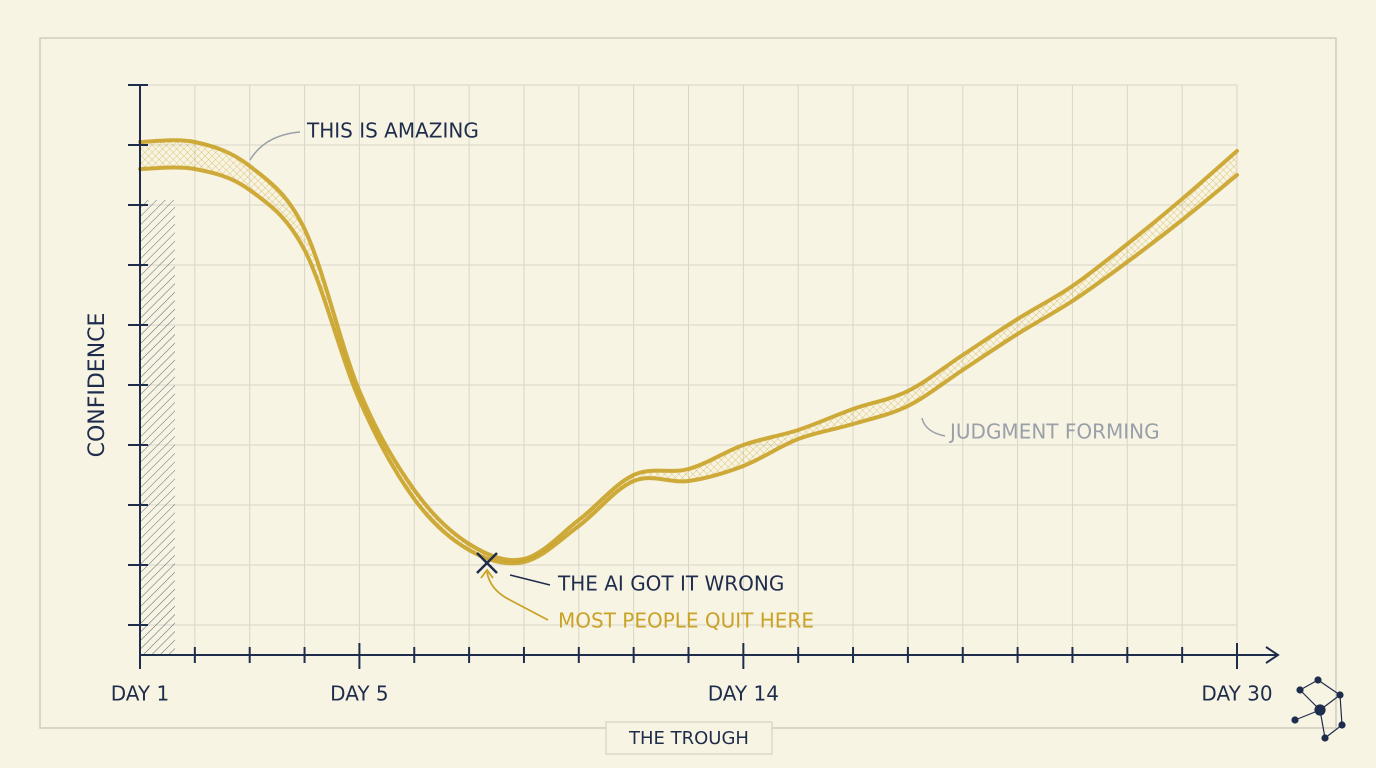 The width and height of the screenshot is (1376, 768). What do you see at coordinates (157, 427) in the screenshot?
I see `hatched-area` at bounding box center [157, 427].